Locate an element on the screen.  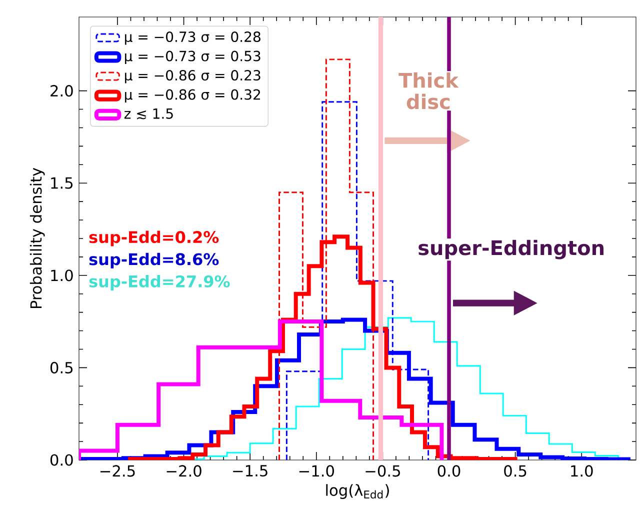
legend-label: z ≲ 1.5 is located at coordinates (148, 114).